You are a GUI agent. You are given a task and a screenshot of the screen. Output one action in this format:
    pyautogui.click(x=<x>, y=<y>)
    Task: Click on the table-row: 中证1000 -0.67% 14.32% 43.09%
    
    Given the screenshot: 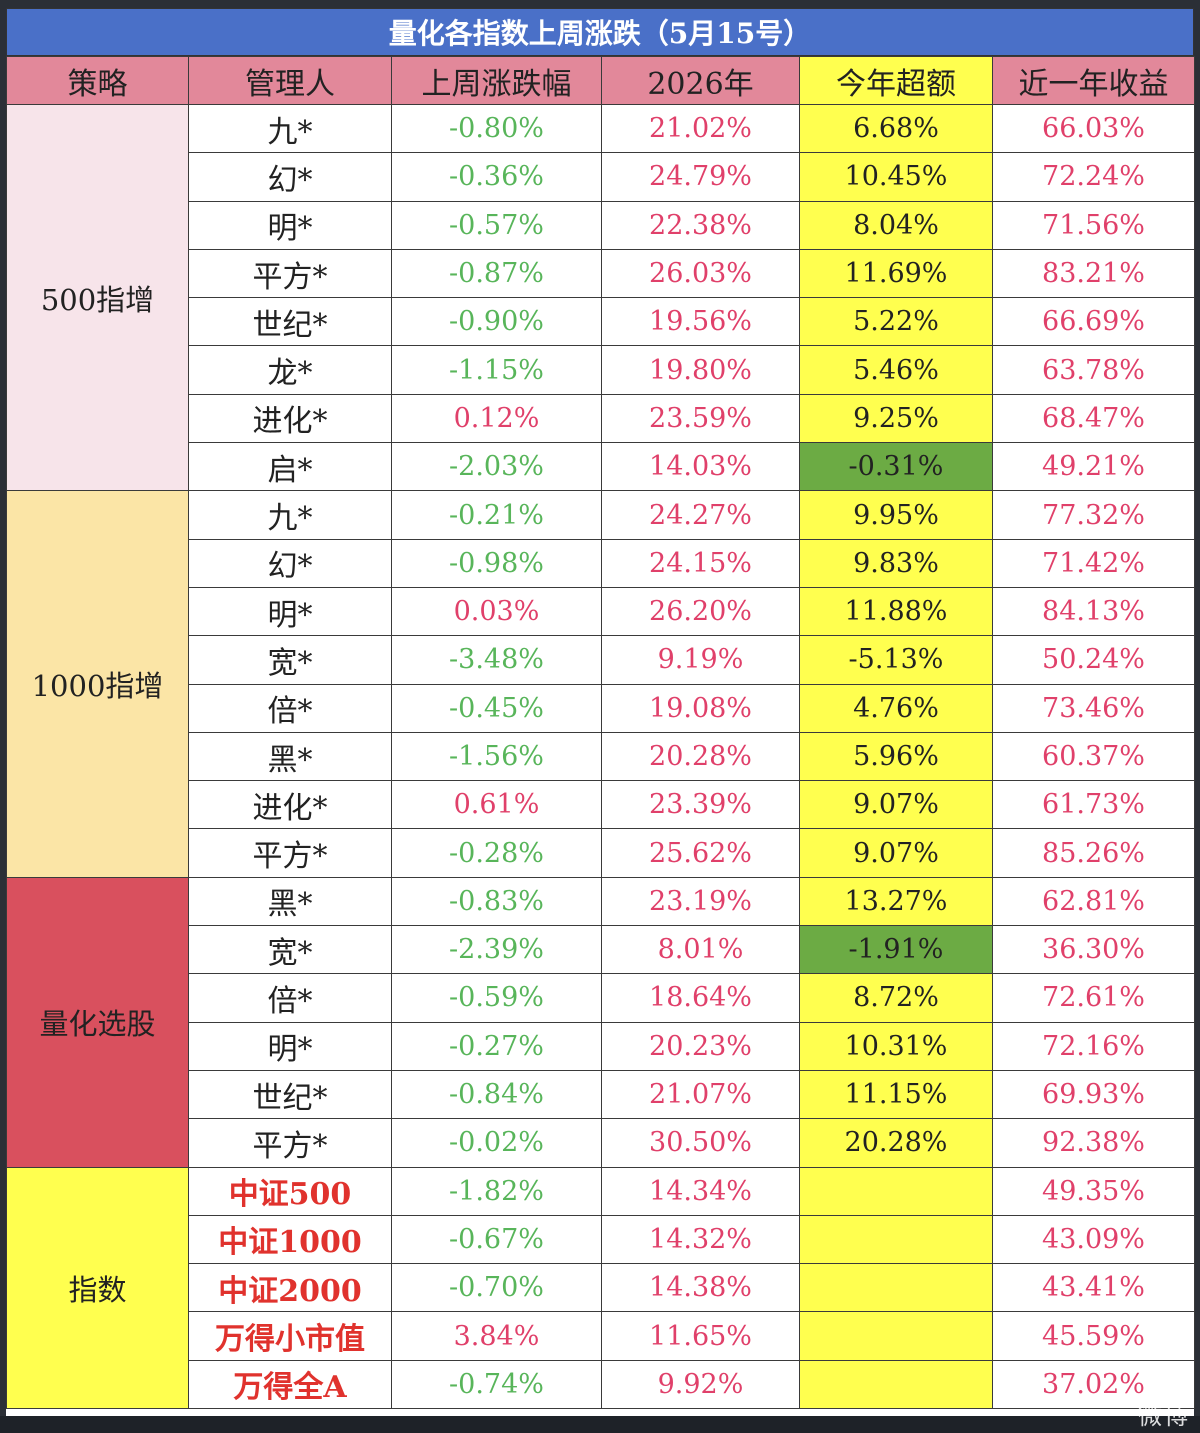 What is the action you would take?
    pyautogui.click(x=601, y=1239)
    